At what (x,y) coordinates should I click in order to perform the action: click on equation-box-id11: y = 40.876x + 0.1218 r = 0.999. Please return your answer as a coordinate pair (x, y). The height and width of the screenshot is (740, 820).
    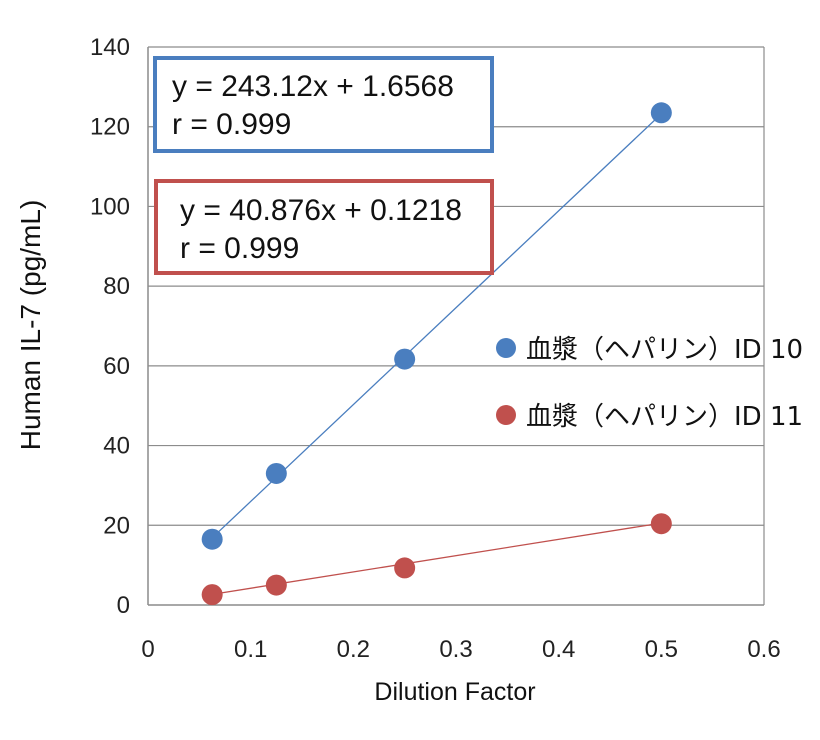
    Looking at the image, I should click on (324, 227).